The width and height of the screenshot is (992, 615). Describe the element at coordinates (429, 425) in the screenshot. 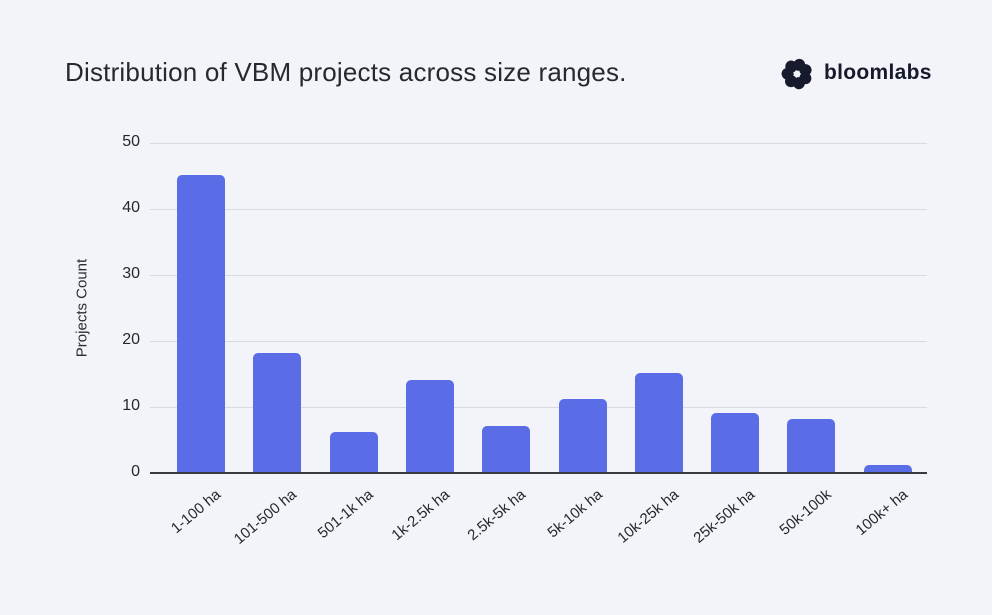

I see `bar-1k-2.5k ha` at that location.